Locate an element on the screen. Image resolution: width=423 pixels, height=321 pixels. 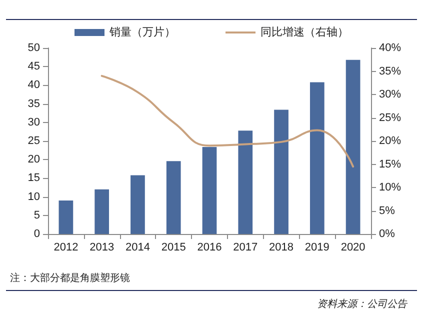
y2-tick-label: 35% is located at coordinates (390, 71).